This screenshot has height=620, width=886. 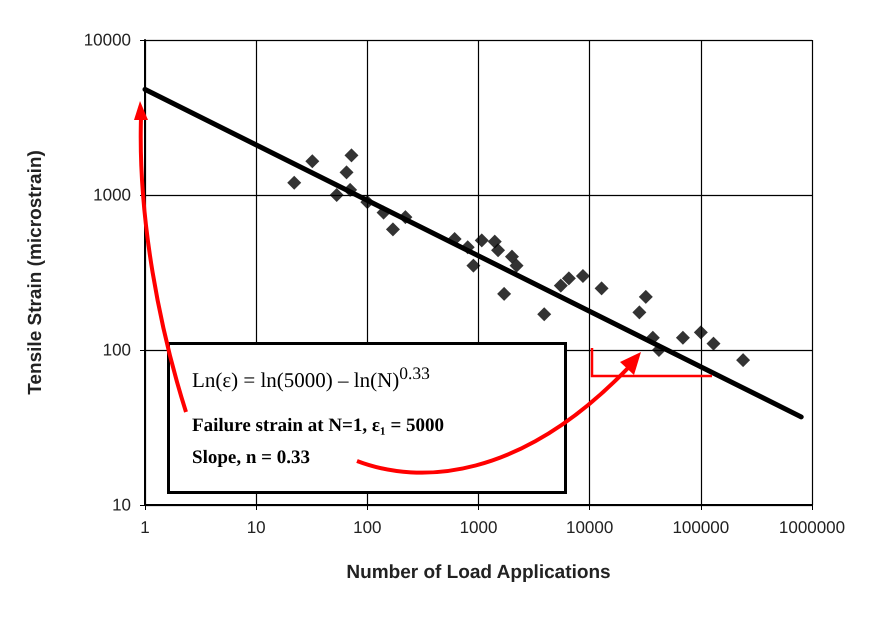 I want to click on x-tick-label: 1, so click(x=145, y=527).